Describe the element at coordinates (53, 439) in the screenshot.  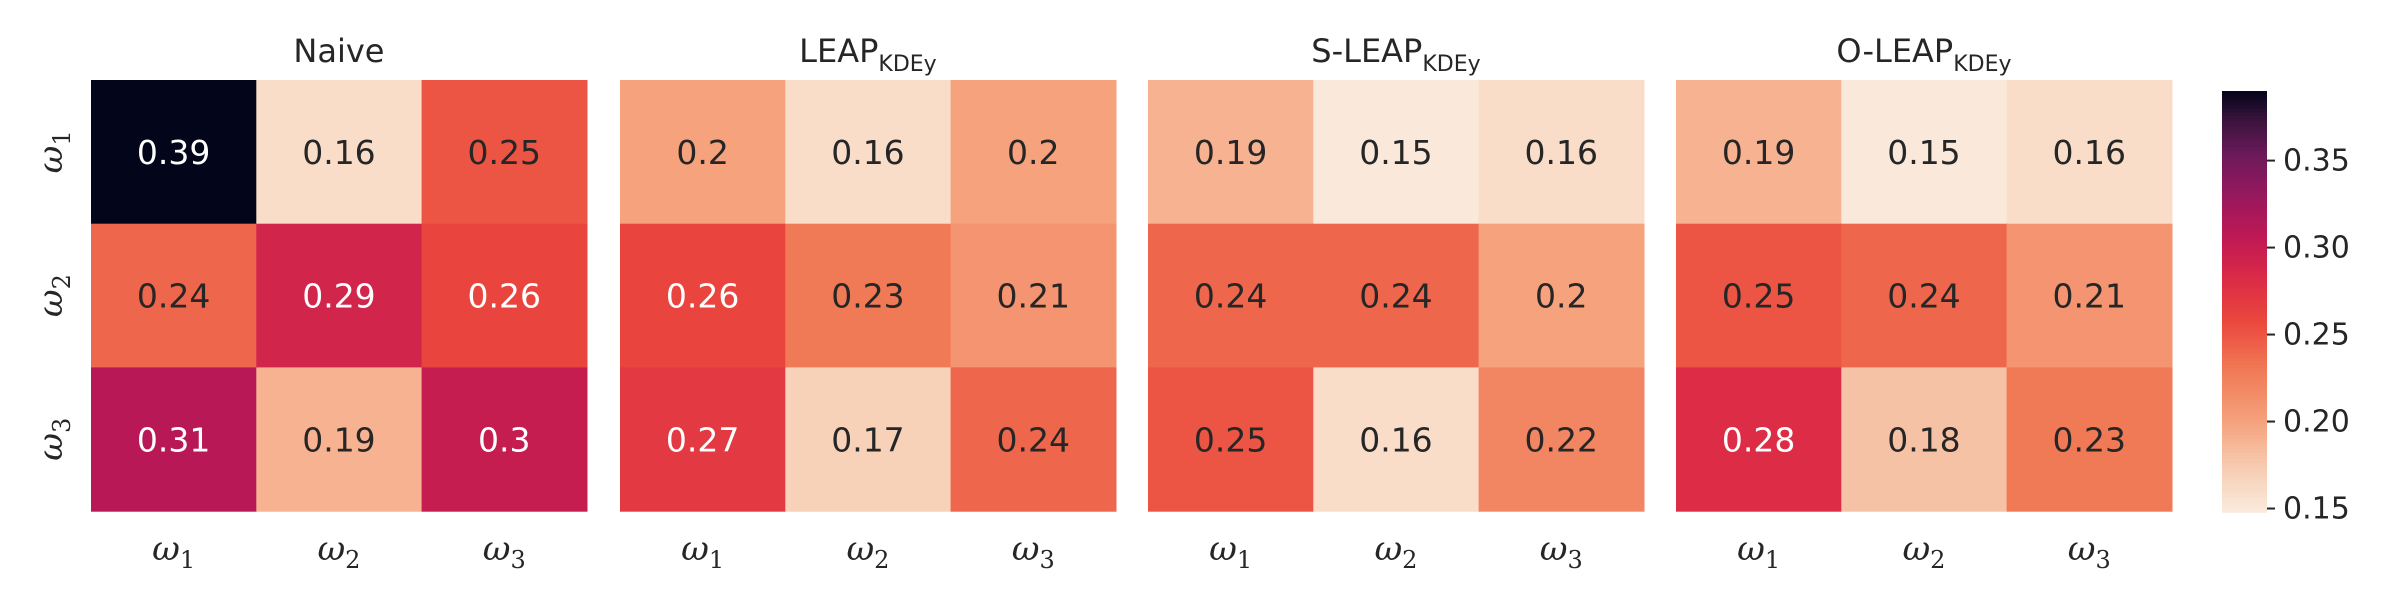
I see `y-tick-label: ω3` at that location.